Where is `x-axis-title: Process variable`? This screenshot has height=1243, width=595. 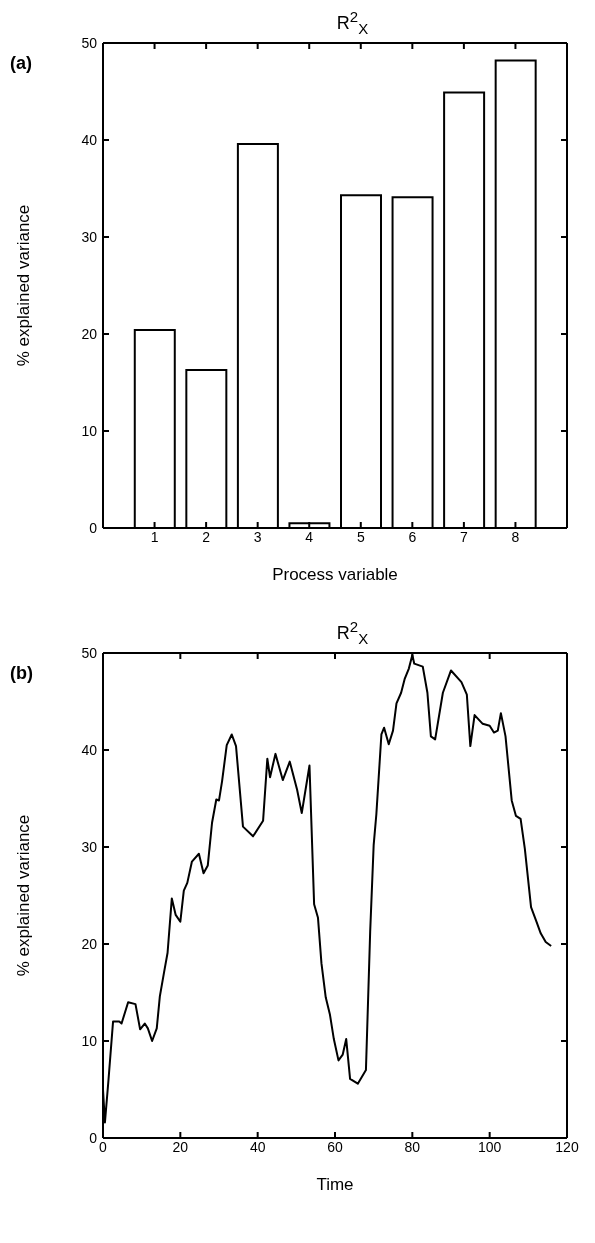 x-axis-title: Process variable is located at coordinates (335, 574).